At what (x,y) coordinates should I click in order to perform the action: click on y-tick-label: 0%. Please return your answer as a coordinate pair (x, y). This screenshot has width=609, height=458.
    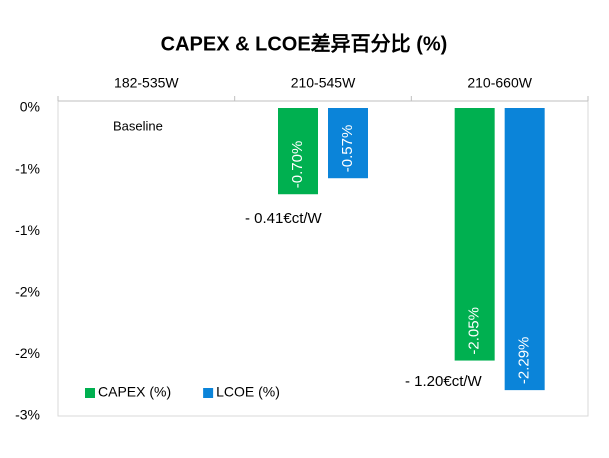
    Looking at the image, I should click on (30, 107).